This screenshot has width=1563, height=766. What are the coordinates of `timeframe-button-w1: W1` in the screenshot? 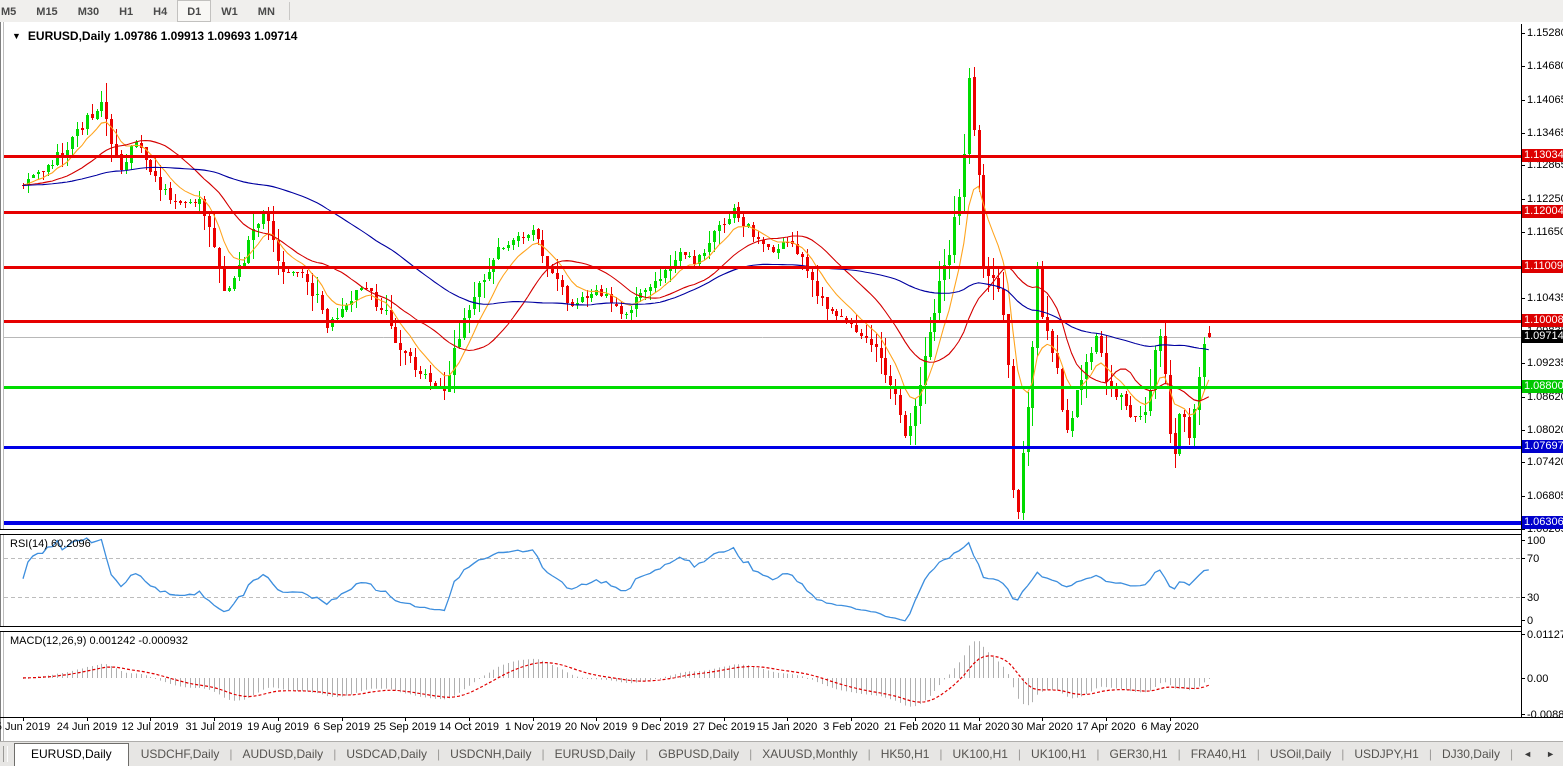 It's located at (229, 12).